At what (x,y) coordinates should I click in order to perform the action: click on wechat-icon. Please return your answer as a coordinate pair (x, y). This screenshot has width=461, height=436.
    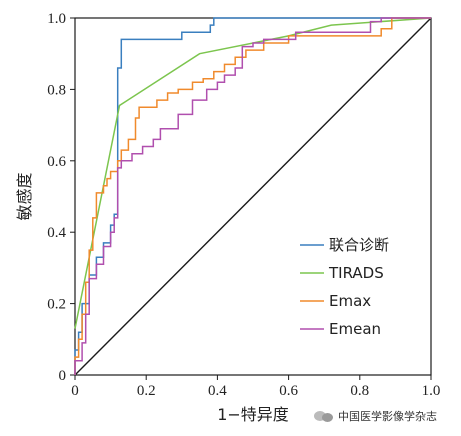
    Looking at the image, I should click on (324, 416).